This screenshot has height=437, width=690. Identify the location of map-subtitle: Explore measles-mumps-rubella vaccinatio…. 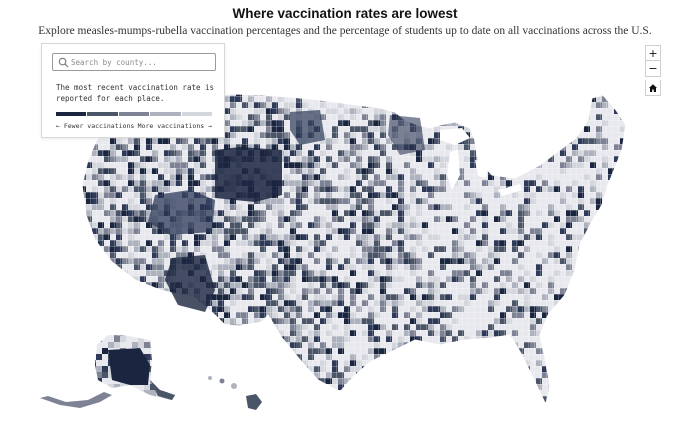
(345, 31).